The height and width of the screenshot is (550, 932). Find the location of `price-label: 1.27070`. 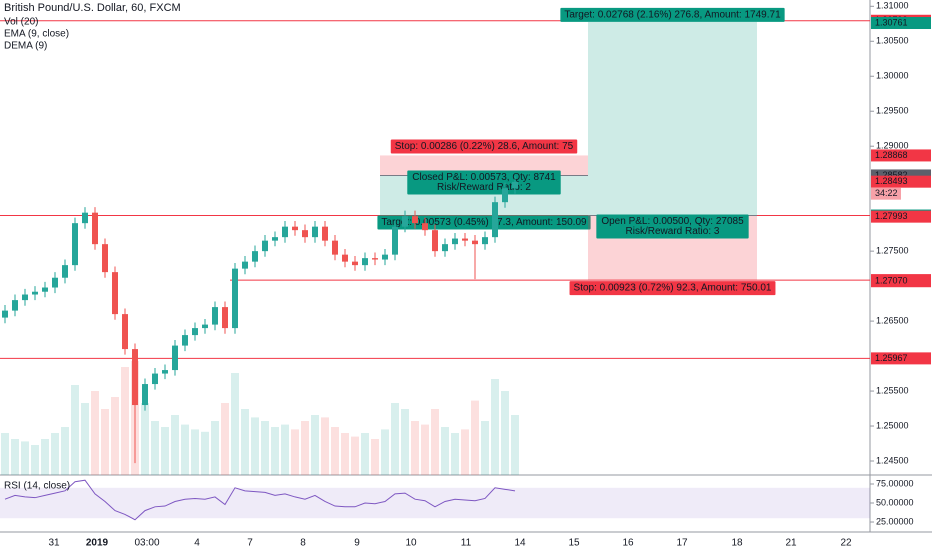

price-label: 1.27070 is located at coordinates (891, 281).